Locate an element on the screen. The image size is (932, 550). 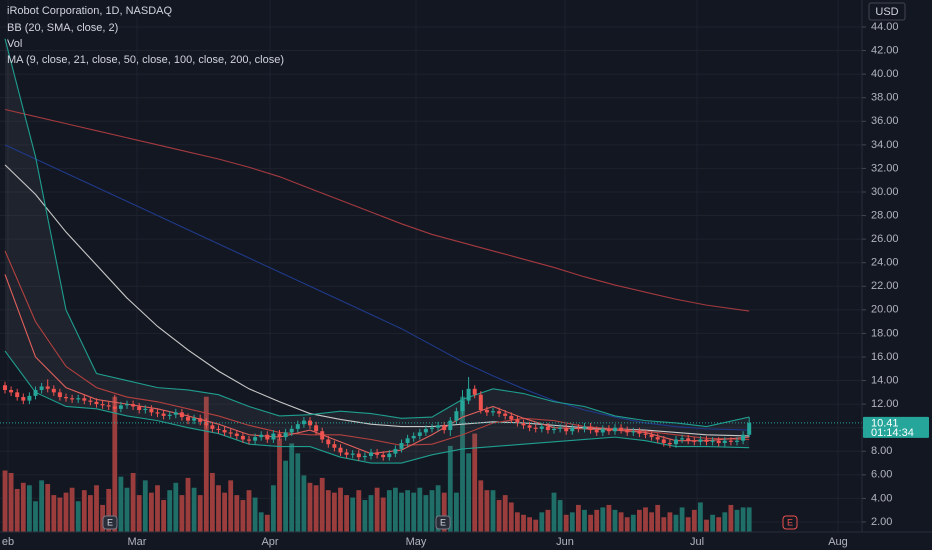
currency: USD is located at coordinates (886, 12).